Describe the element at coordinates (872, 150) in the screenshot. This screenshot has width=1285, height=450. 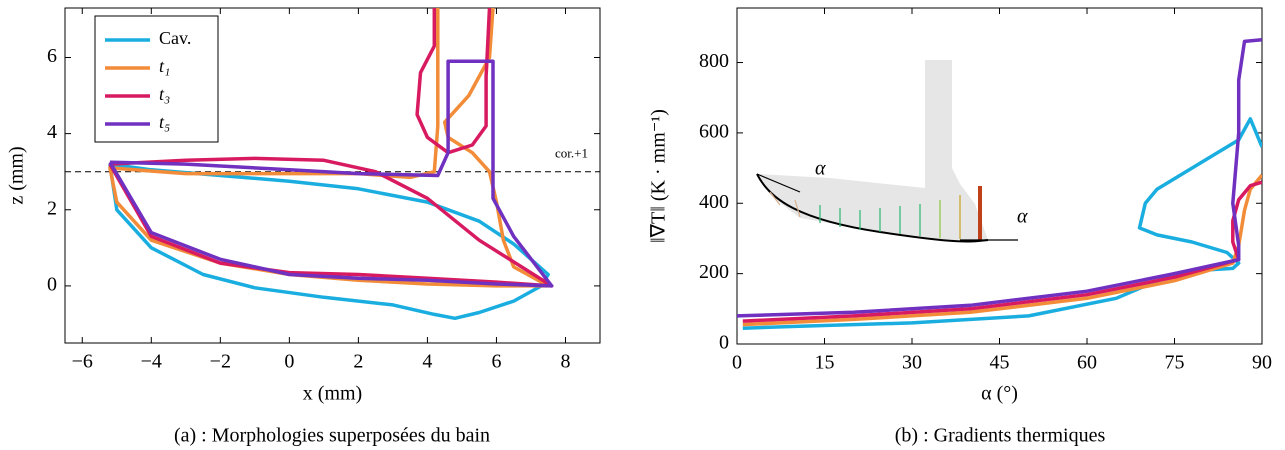
I see `inset-shape` at that location.